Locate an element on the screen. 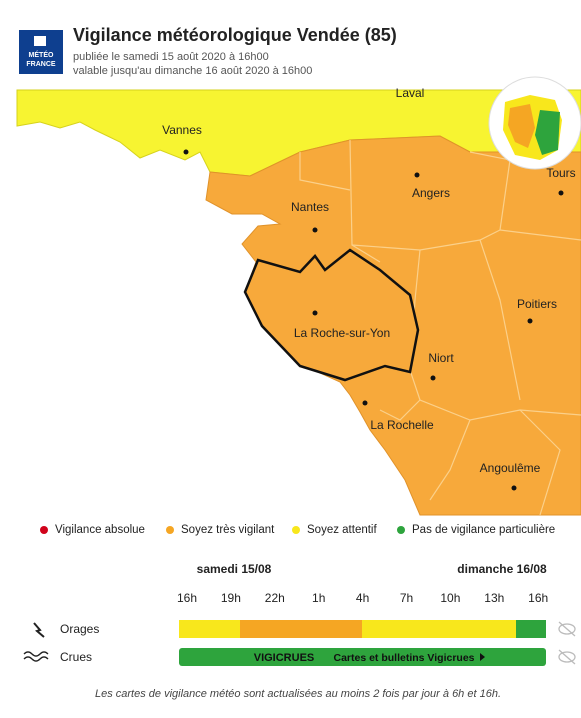  hour-label: 10h is located at coordinates (450, 598).